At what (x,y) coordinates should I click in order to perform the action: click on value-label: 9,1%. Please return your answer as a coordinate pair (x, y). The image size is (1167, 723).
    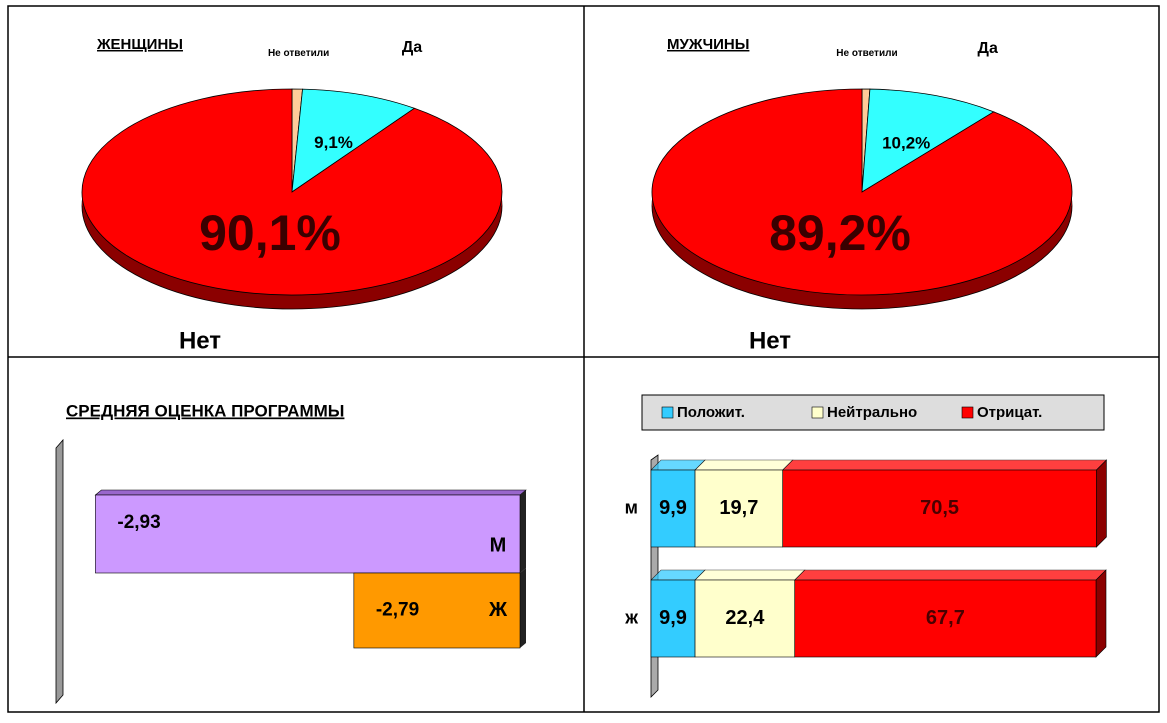
    Looking at the image, I should click on (333, 142).